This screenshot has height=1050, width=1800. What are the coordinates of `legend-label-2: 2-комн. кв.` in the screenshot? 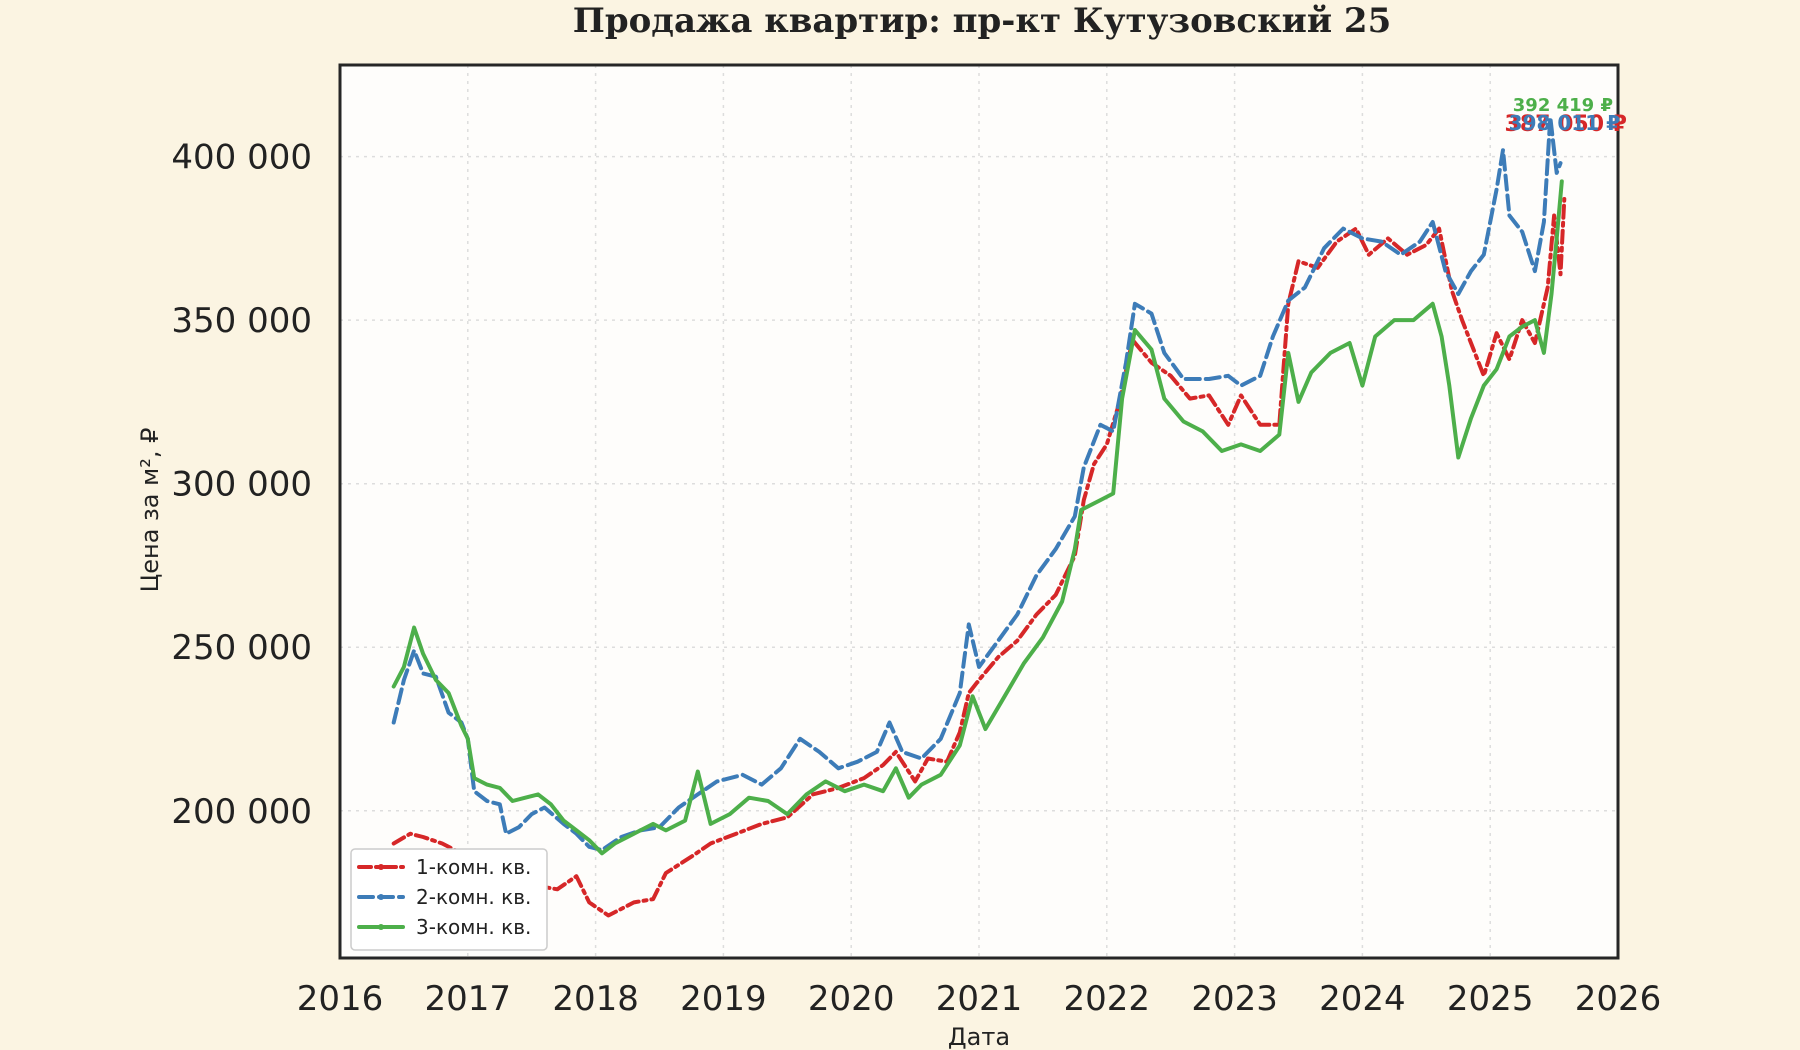 It's located at (473, 897).